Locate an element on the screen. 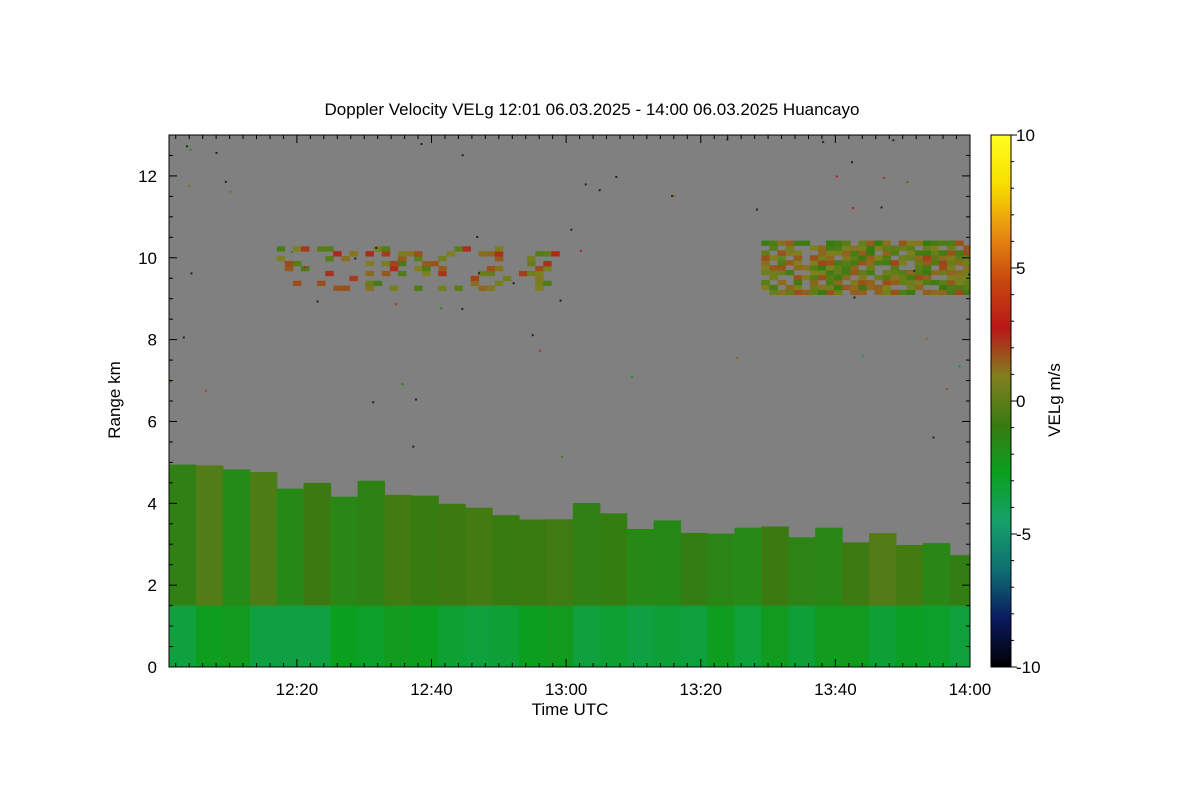 This screenshot has height=800, width=1200. x-tick-label: 13:20 is located at coordinates (701, 689).